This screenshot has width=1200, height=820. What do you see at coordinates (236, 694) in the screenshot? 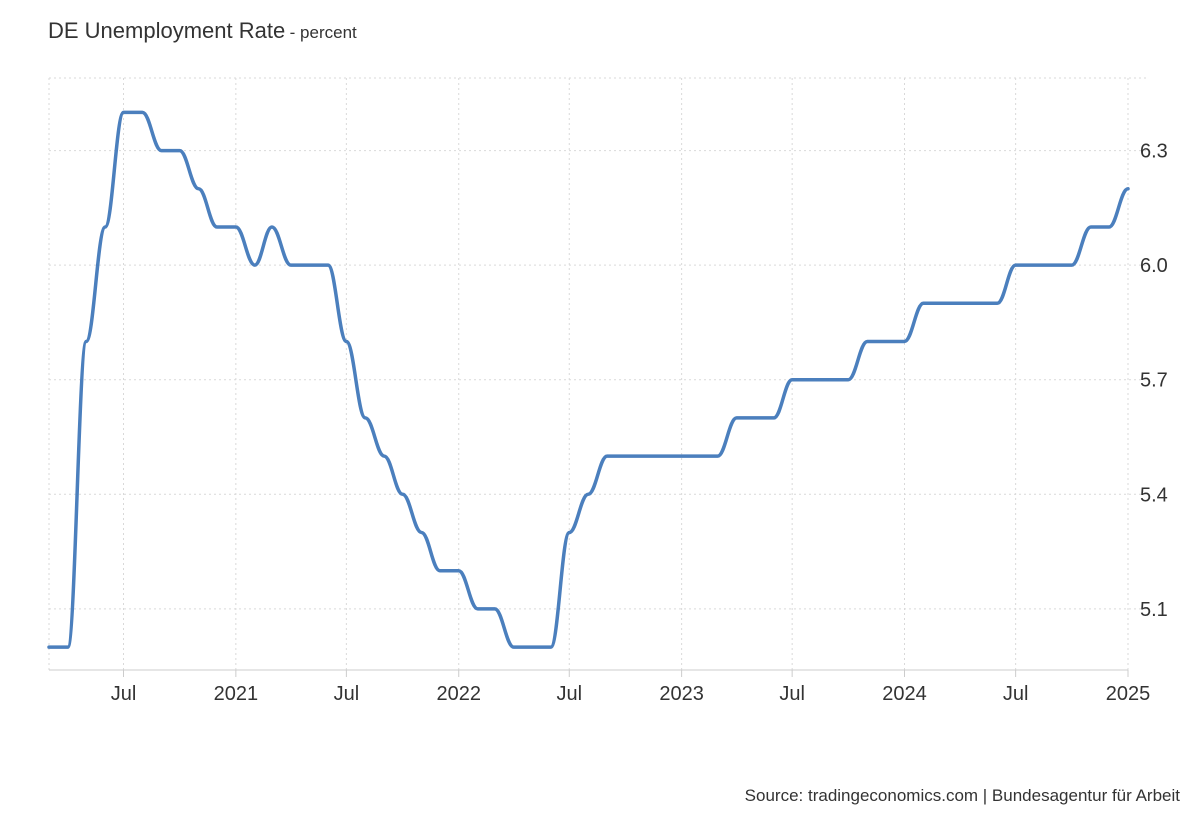
I see `x-tick-label: 2021` at bounding box center [236, 694].